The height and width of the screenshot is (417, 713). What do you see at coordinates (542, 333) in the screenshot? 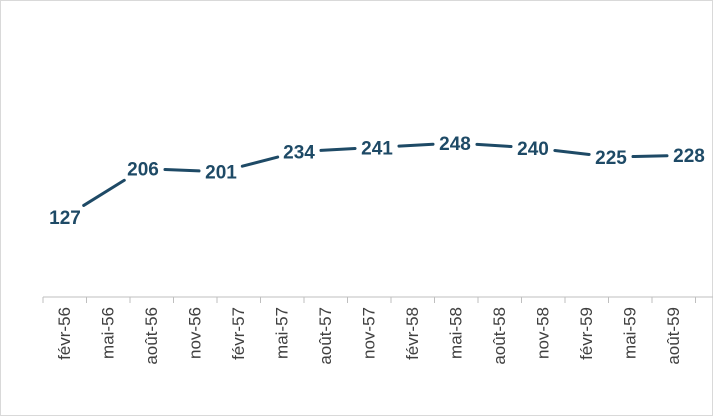
I see `x-tick-label: nov-58` at bounding box center [542, 333].